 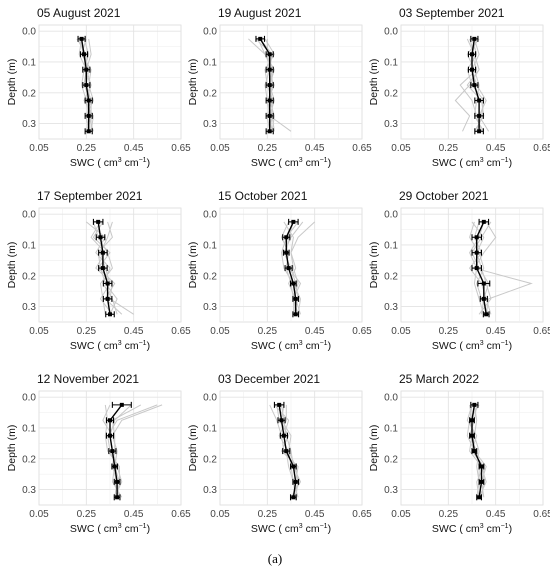 What do you see at coordinates (90, 196) in the screenshot?
I see `chart-title: 17 September 2021` at bounding box center [90, 196].